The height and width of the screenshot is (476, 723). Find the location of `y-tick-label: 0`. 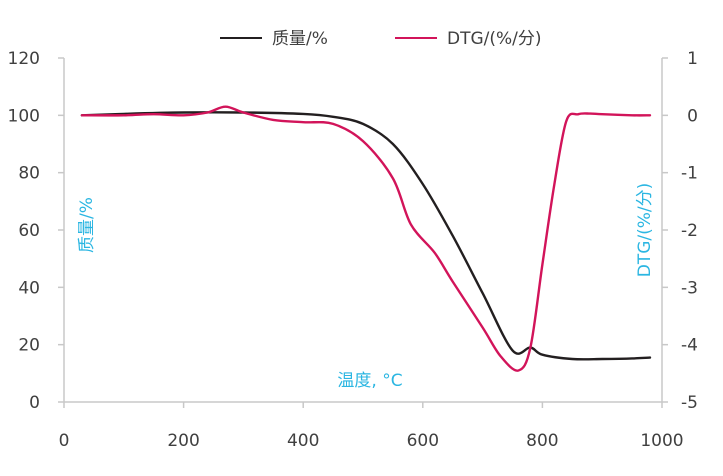

y-tick-label: 0 is located at coordinates (34, 403).